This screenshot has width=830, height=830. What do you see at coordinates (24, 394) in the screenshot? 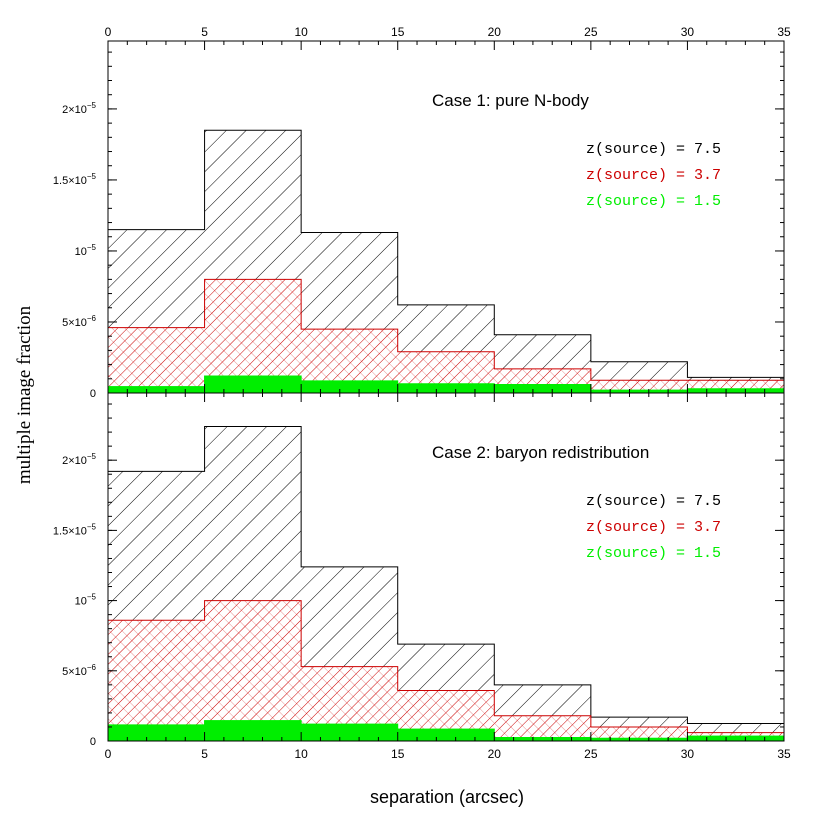
I see `y-axis-label: multiple image fraction` at bounding box center [24, 394].